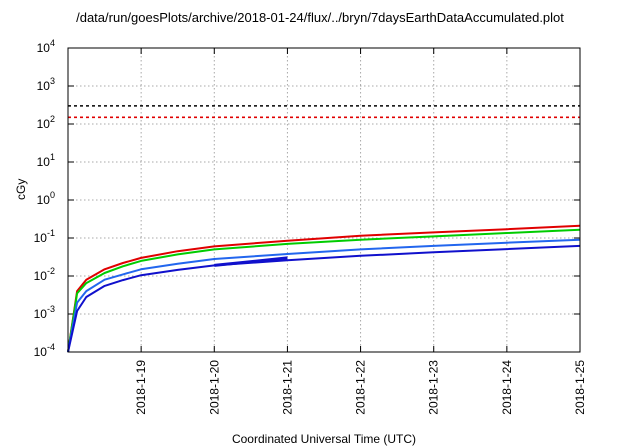 The width and height of the screenshot is (640, 448). Describe the element at coordinates (44, 312) in the screenshot. I see `y-tick-label: 10⁻³` at that location.